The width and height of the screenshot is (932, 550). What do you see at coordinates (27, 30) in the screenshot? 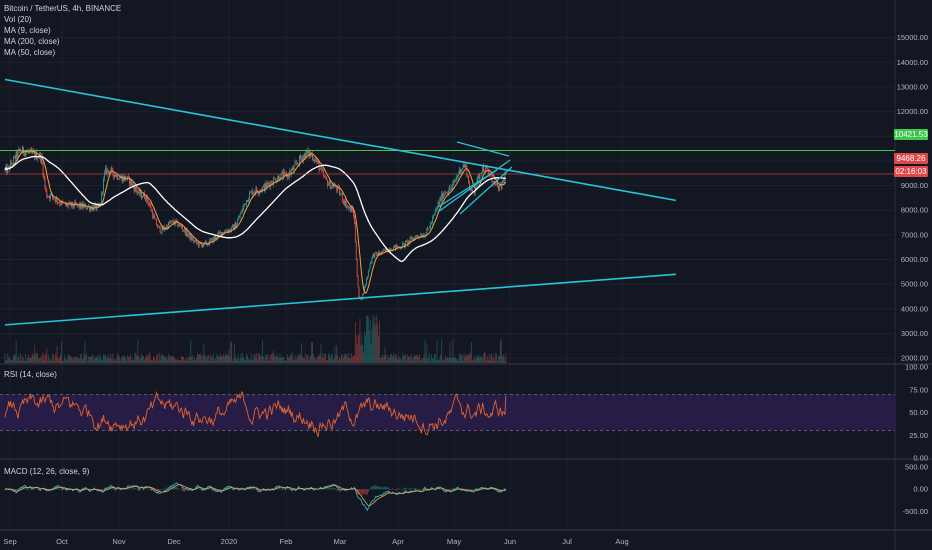
I see `ma9-indicator-label: MA (9, close)` at bounding box center [27, 30].